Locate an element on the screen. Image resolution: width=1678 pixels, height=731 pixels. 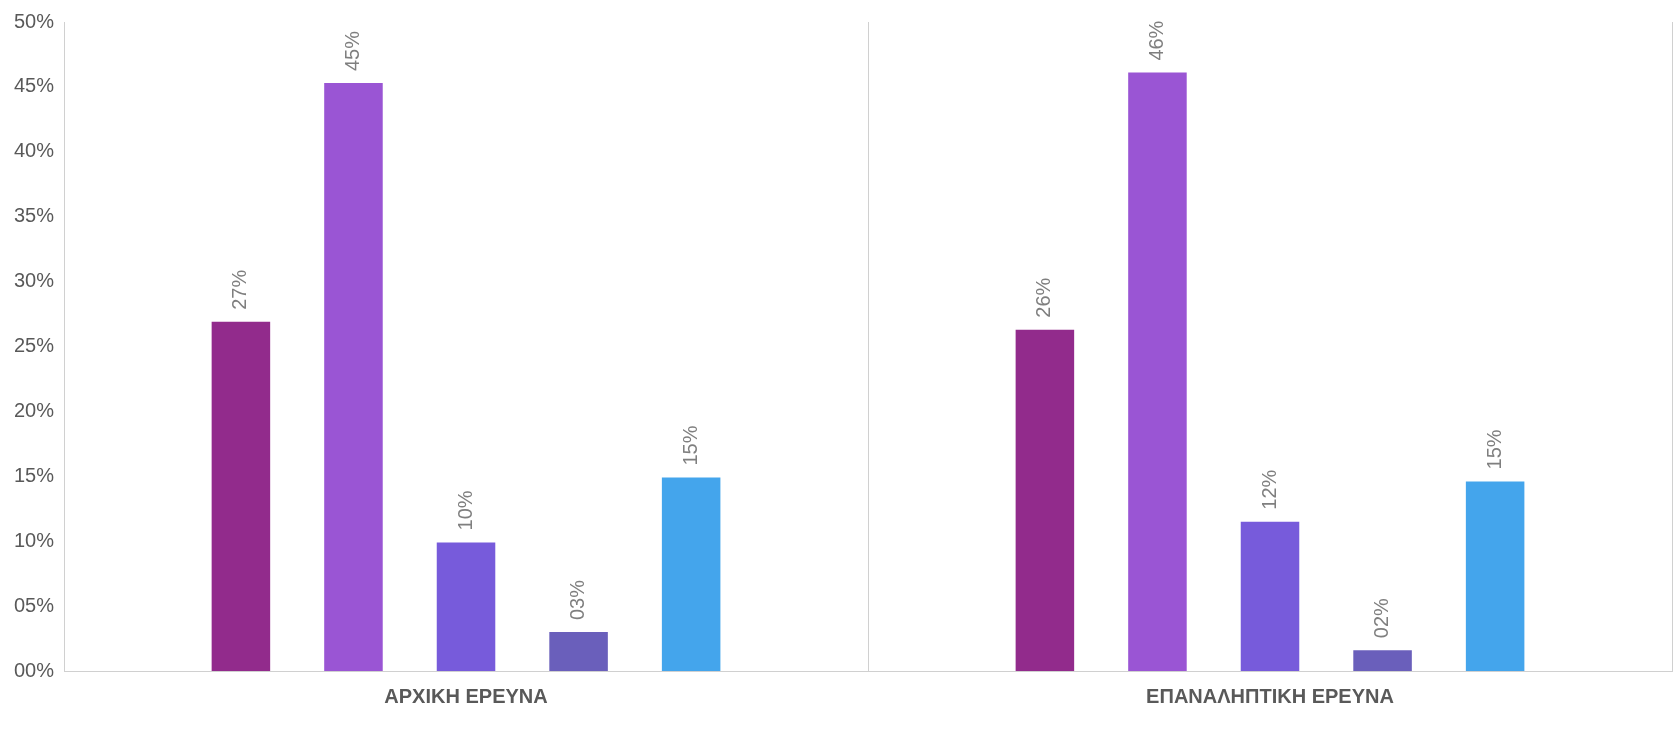
y-tick-label: 50% is located at coordinates (34, 20).